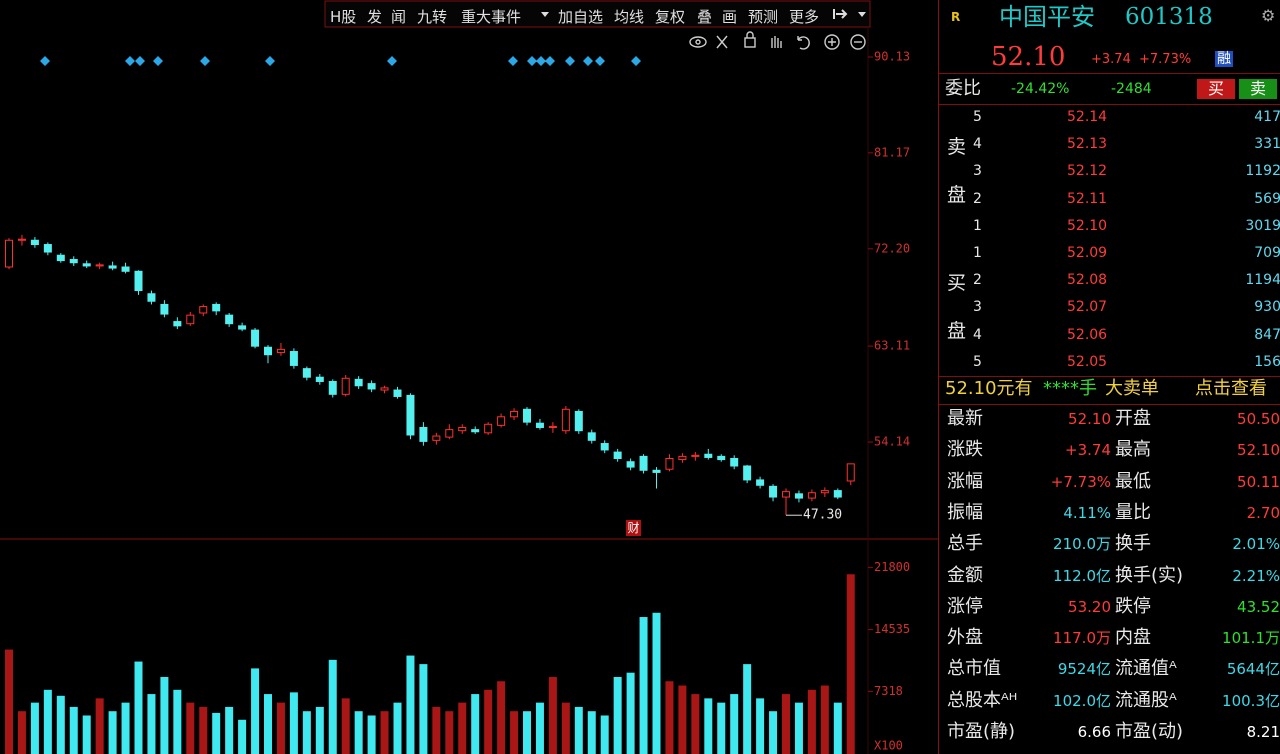 This screenshot has height=754, width=1280. I want to click on stat-label: 换手(实), so click(1149, 575).